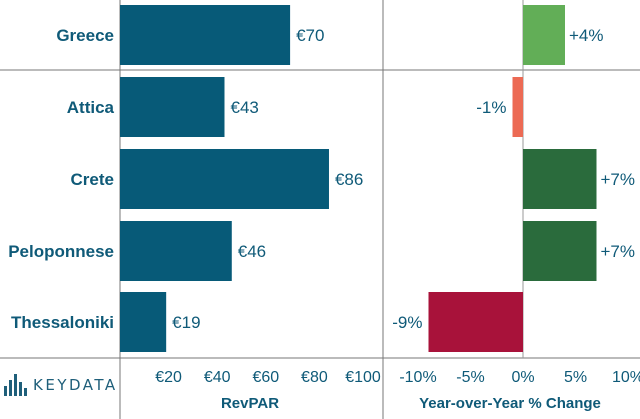  What do you see at coordinates (61, 179) in the screenshot?
I see `category-labels: Greece Attica Crete Peloponnese Thessaloniki` at bounding box center [61, 179].